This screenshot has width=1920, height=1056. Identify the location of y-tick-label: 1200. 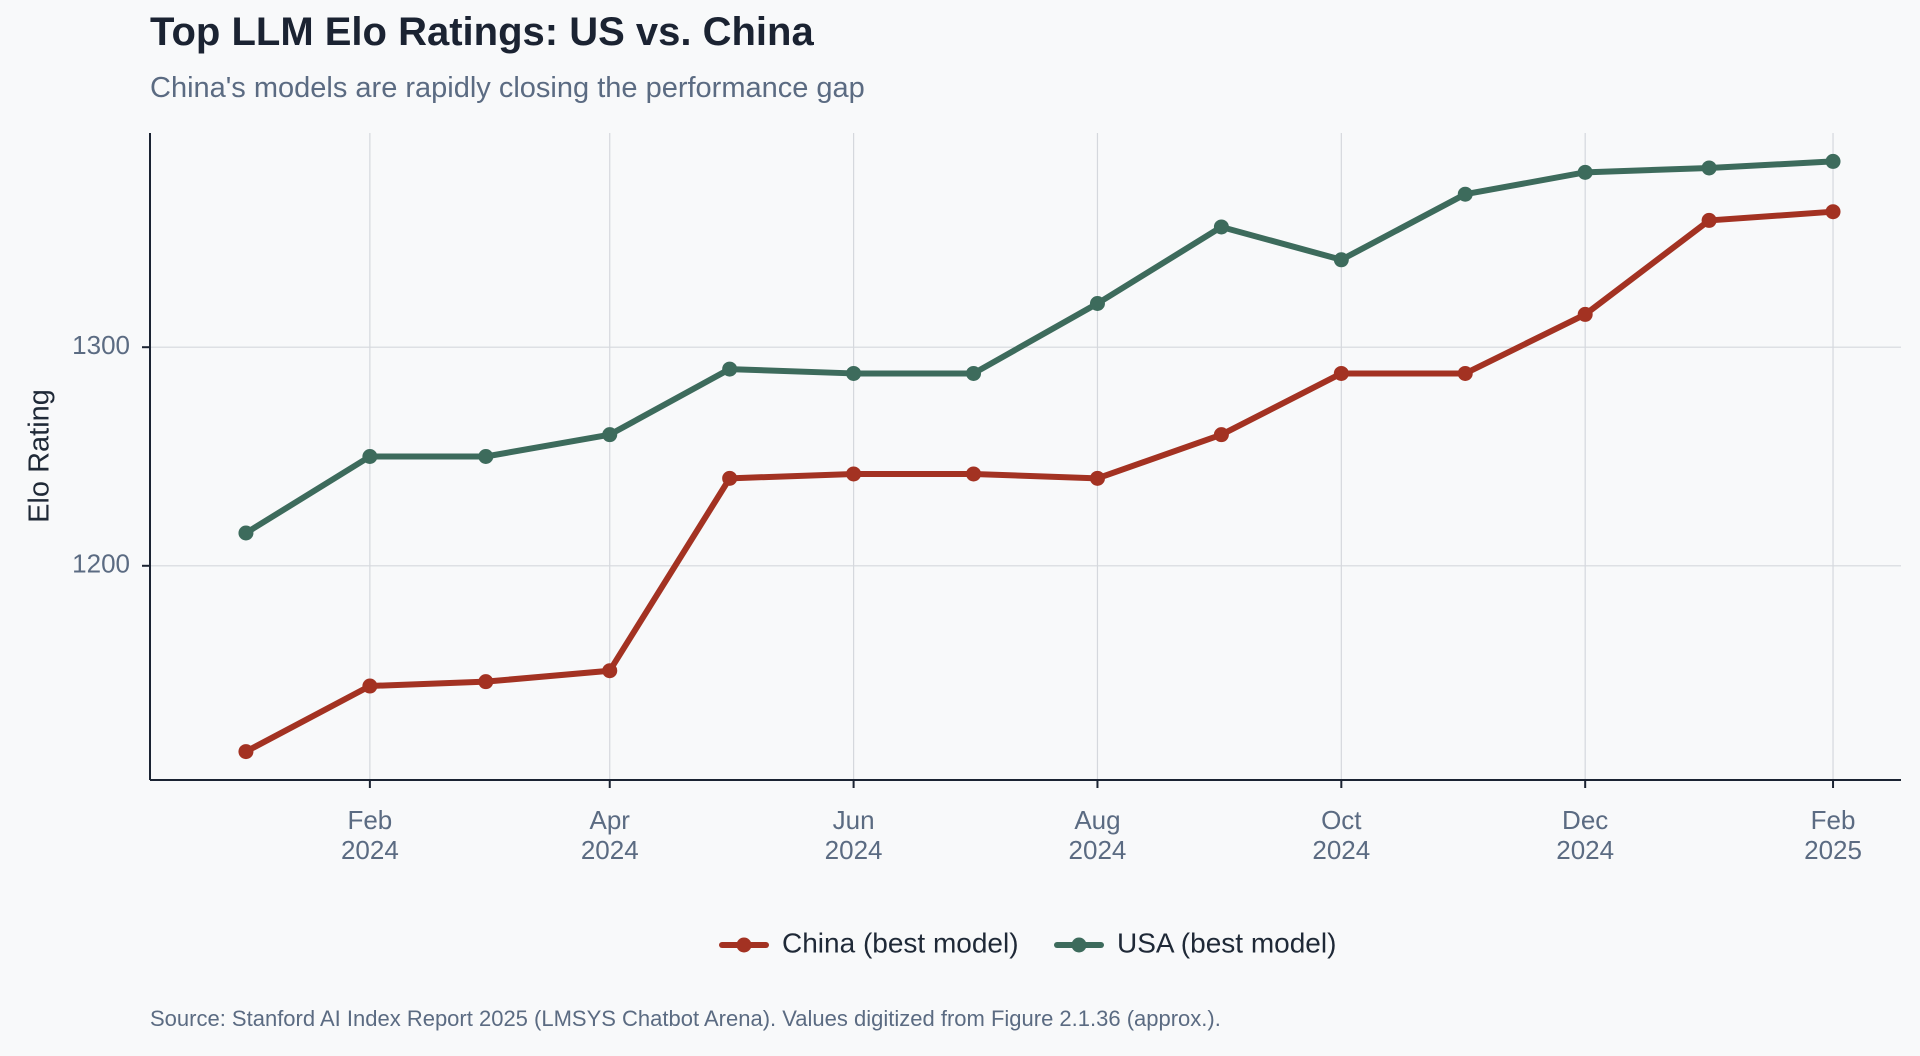
(101, 564).